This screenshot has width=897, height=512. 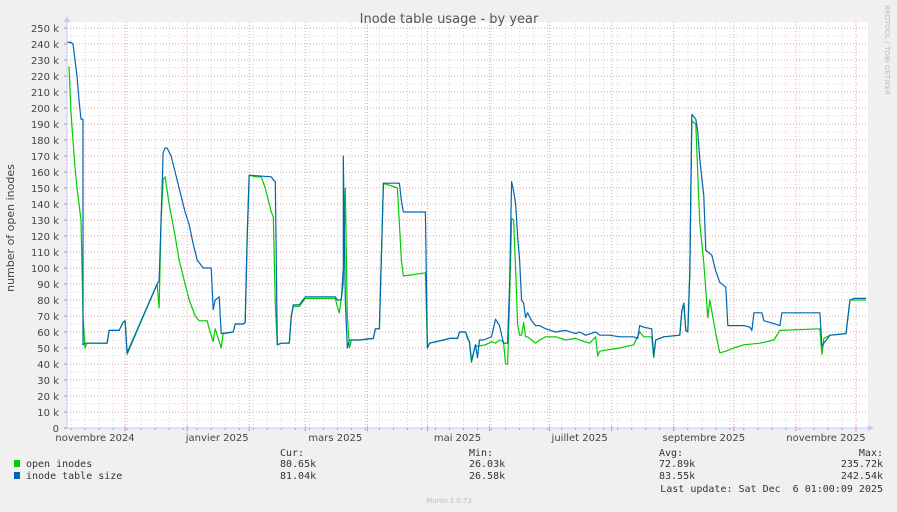 I want to click on legend-label-inode-table-size: inode table size, so click(x=74, y=476).